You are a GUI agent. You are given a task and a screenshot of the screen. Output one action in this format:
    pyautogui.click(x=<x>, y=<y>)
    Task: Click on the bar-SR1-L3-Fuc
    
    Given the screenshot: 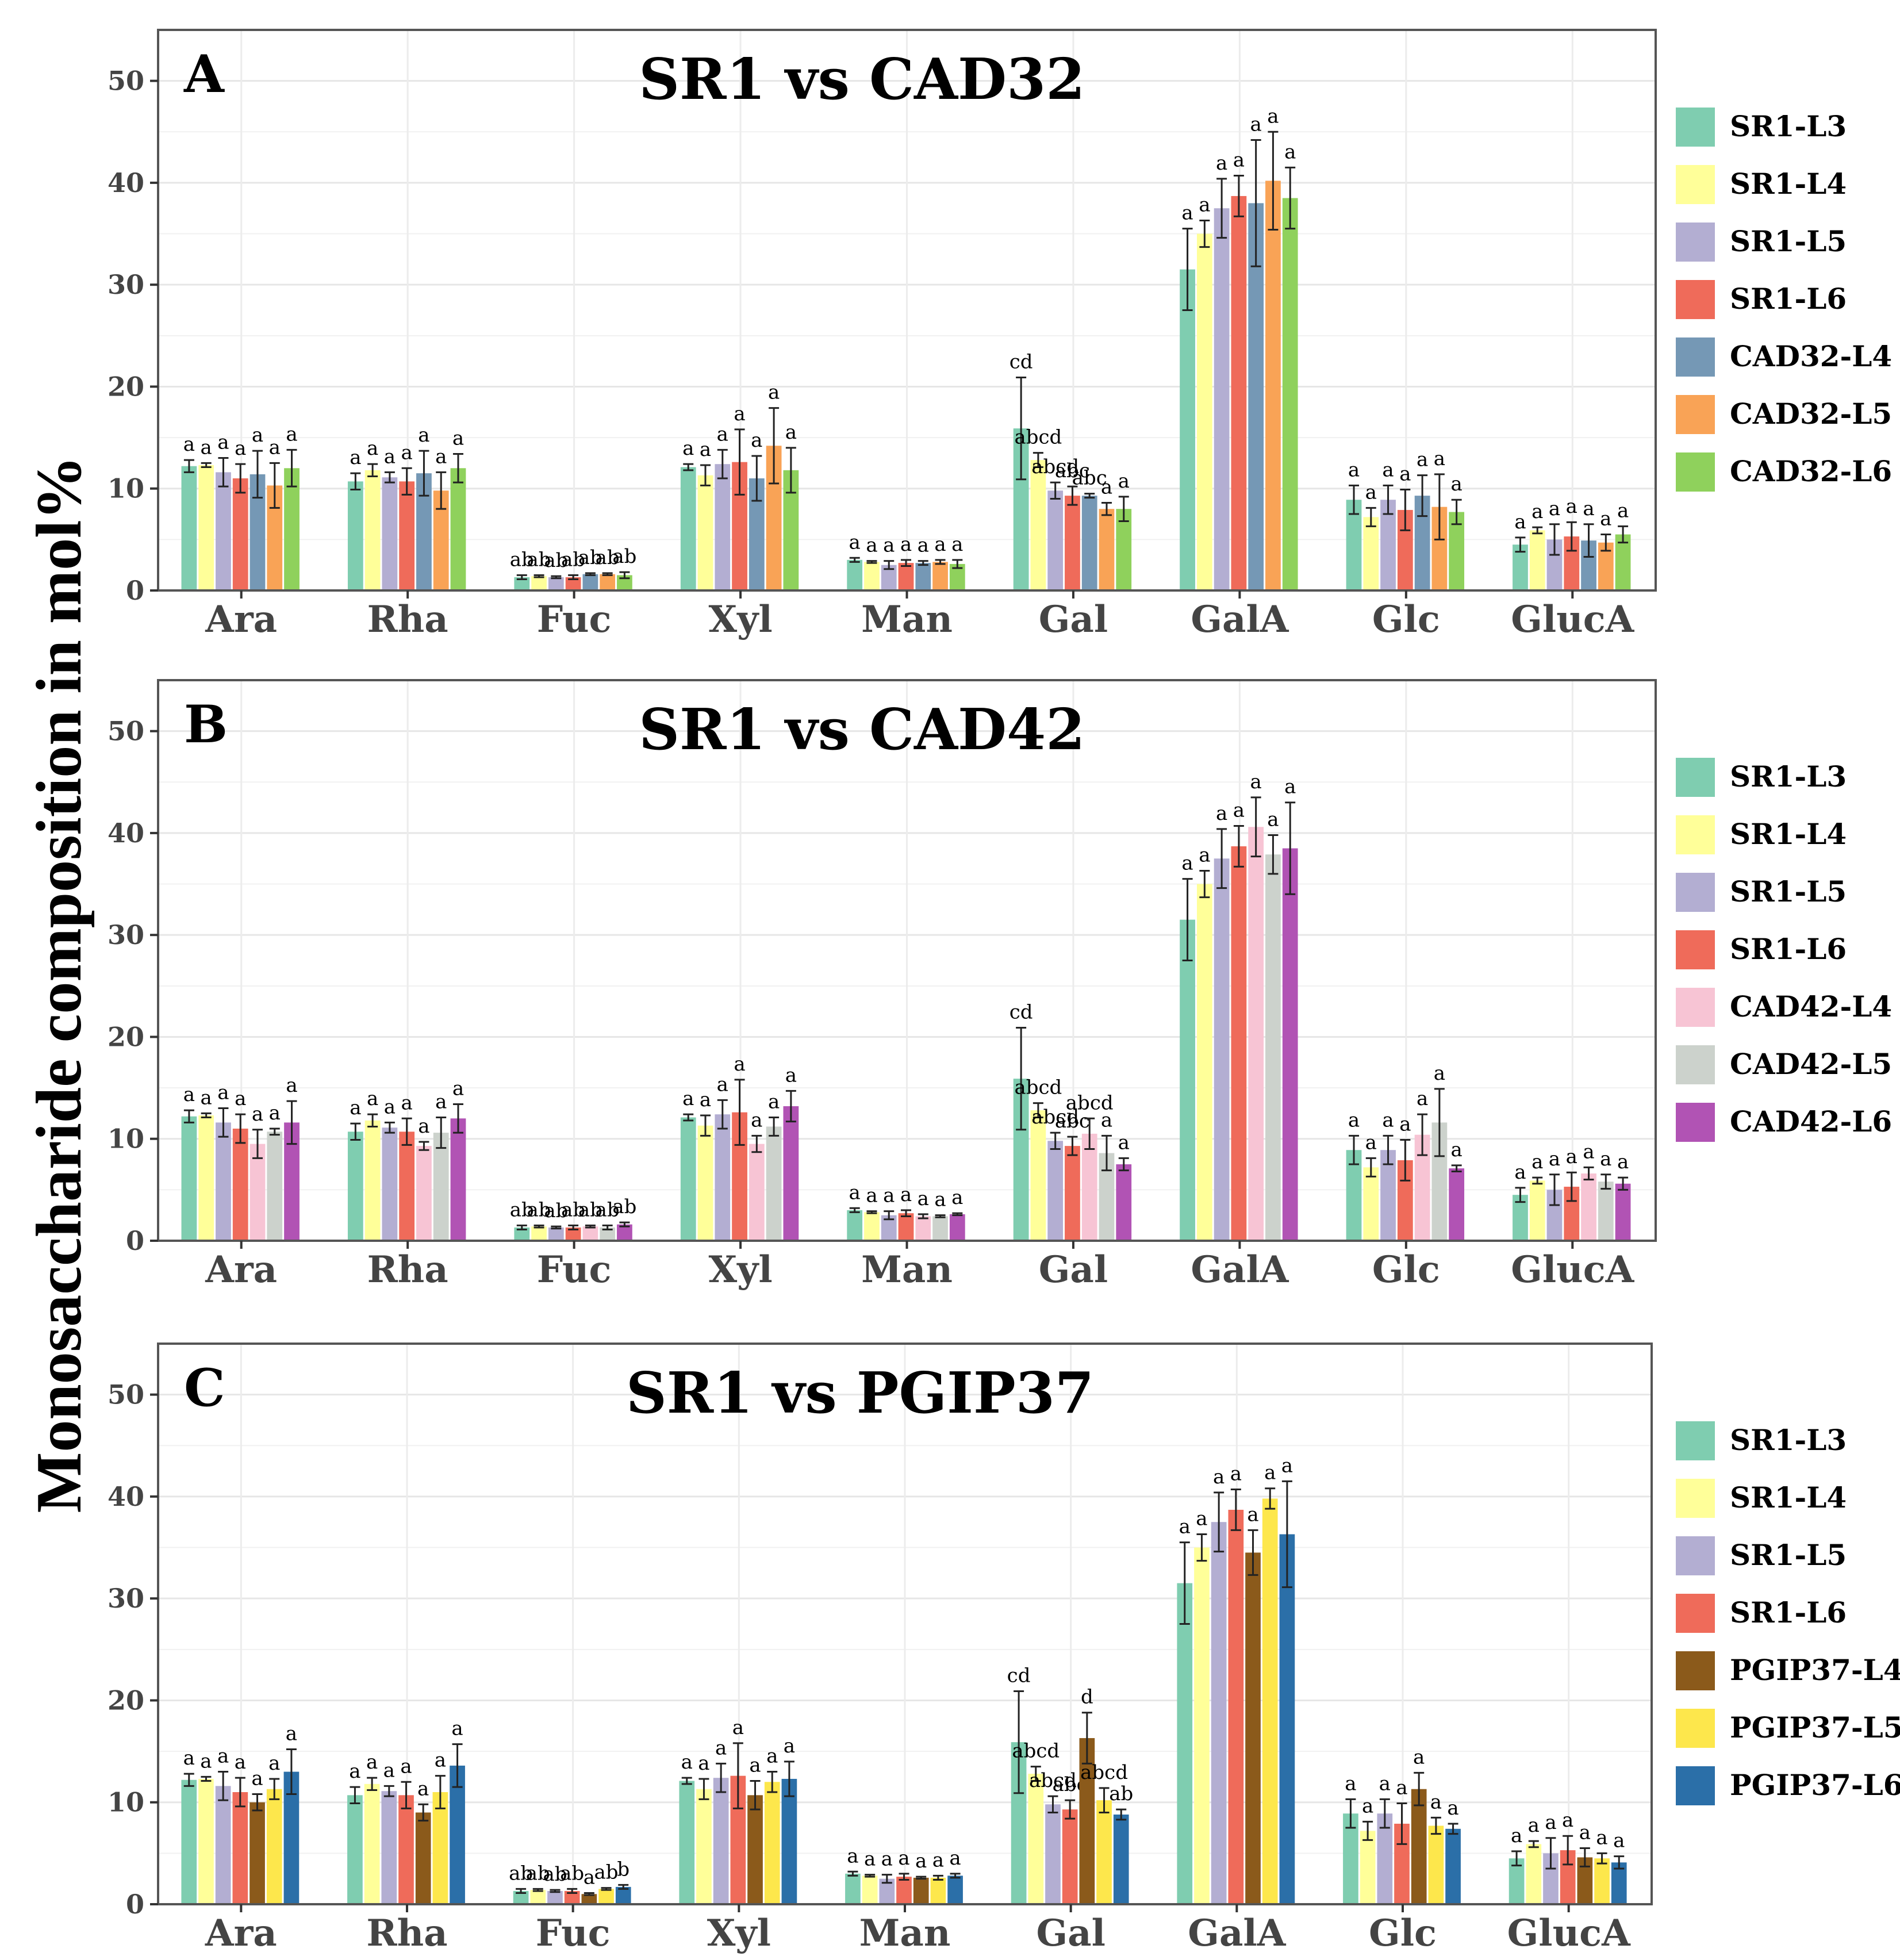 What is the action you would take?
    pyautogui.click(x=522, y=583)
    